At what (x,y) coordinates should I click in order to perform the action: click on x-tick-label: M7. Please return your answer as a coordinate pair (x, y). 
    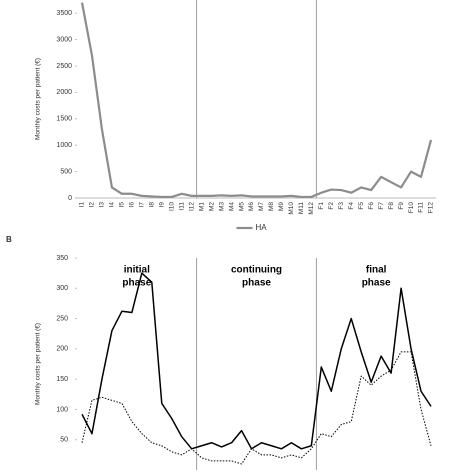
    Looking at the image, I should click on (261, 206).